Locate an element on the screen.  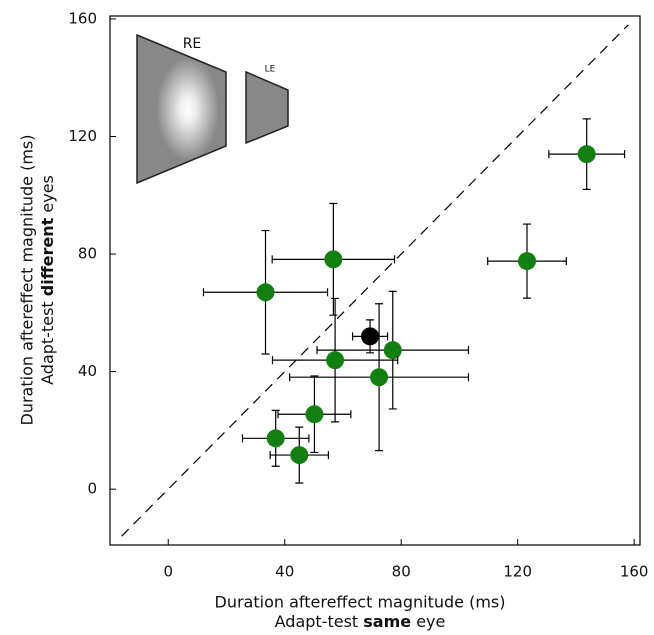
axis-label-part: different is located at coordinates (47, 256).